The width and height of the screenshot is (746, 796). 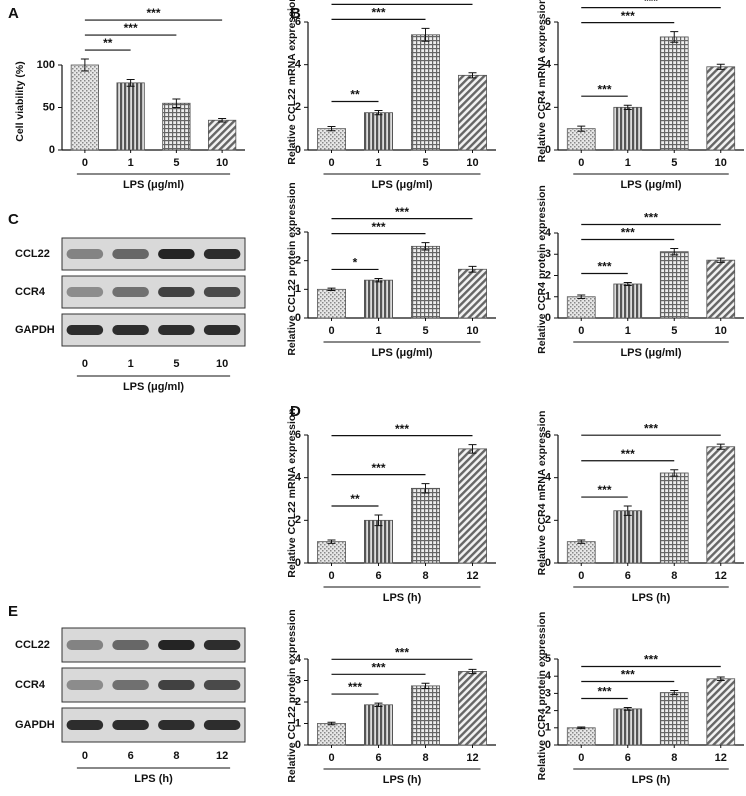 I want to click on y-tick-label: 4, so click(x=298, y=65).